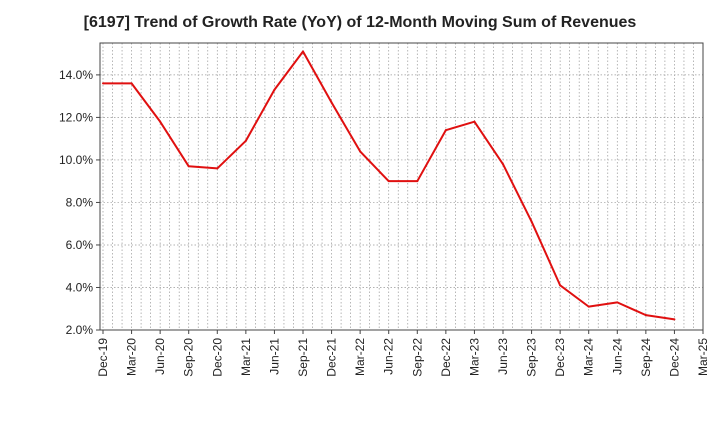 Image resolution: width=720 pixels, height=440 pixels. I want to click on x-tick-label: Mar-20, so click(132, 357).